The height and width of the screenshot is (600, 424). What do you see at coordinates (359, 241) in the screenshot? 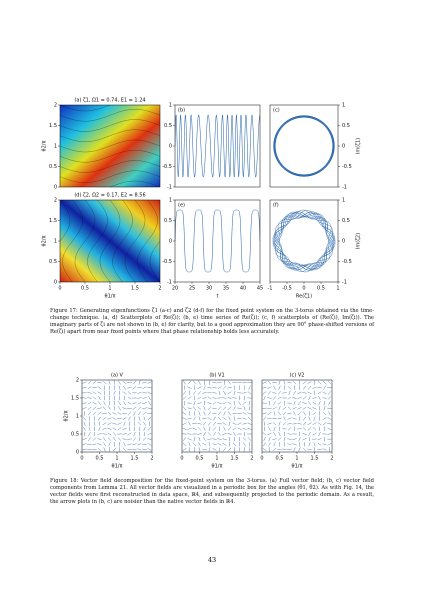
I see `y-axis-label: Im(ζ2)` at bounding box center [359, 241].